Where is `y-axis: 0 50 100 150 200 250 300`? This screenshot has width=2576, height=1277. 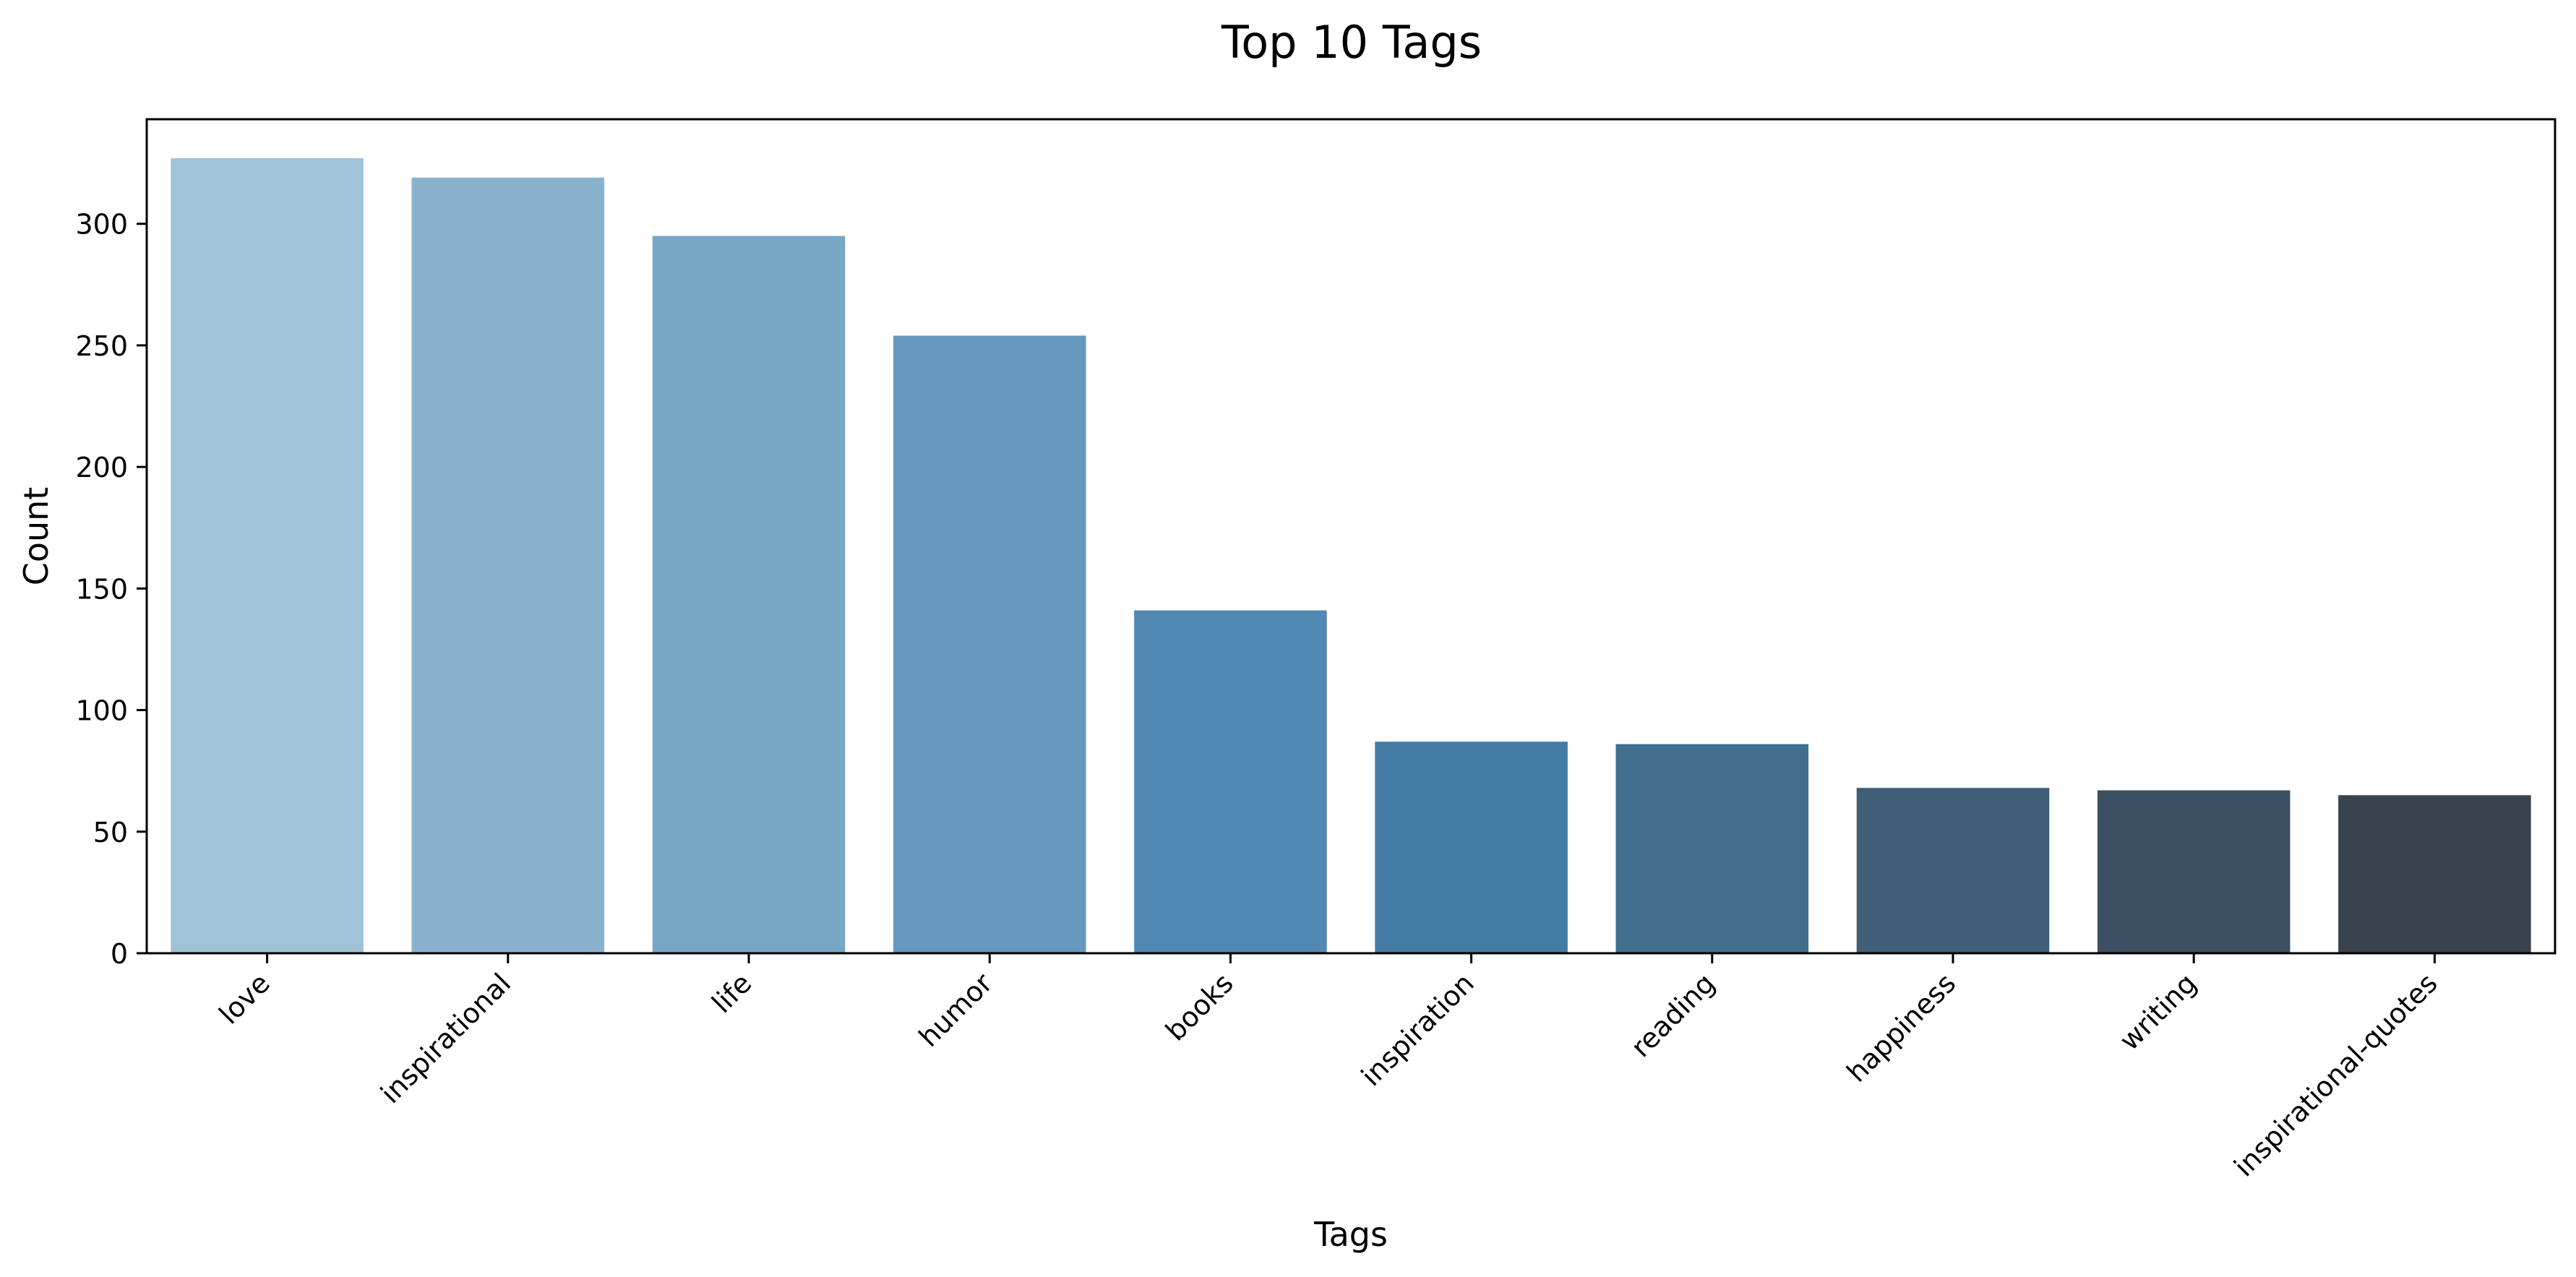 y-axis: 0 50 100 150 200 250 300 is located at coordinates (111, 590).